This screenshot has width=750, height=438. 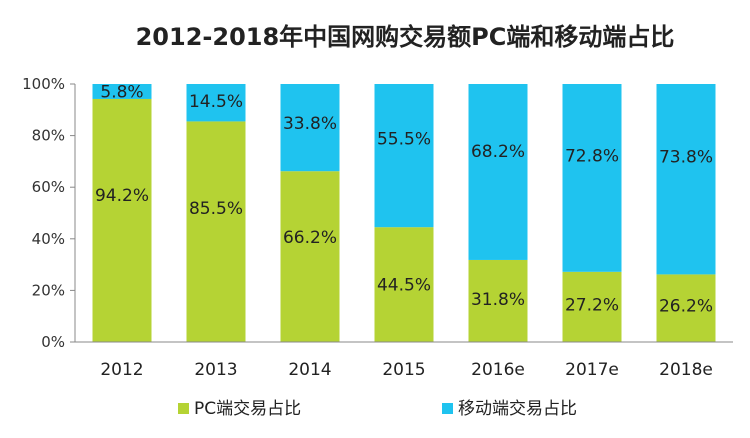 I want to click on data-label-mobile: 5.8%, so click(x=121, y=92).